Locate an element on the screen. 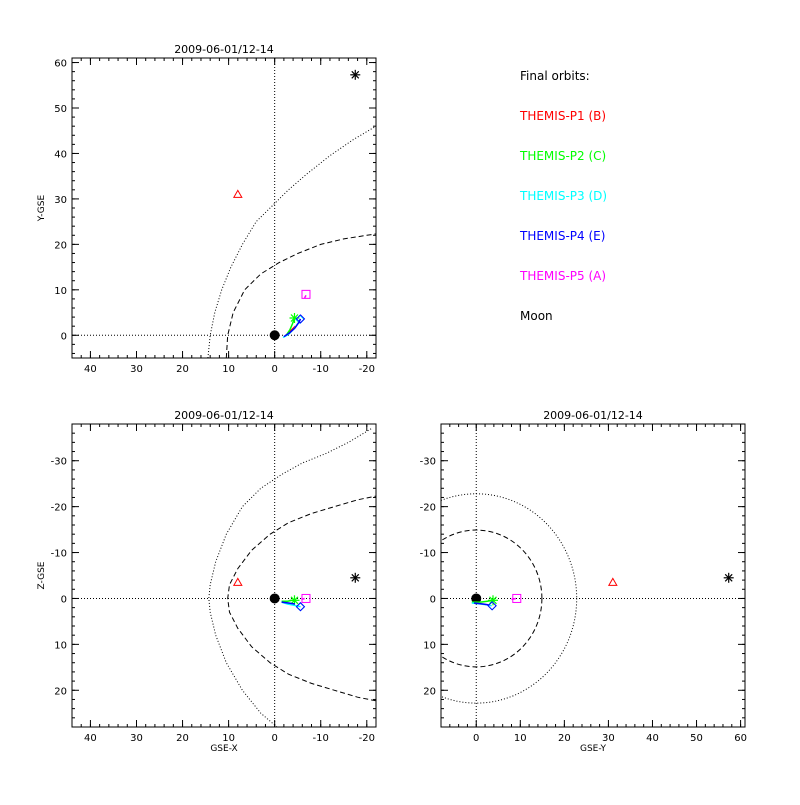 The image size is (800, 805). x-axis-label: GSE-X is located at coordinates (223, 749).